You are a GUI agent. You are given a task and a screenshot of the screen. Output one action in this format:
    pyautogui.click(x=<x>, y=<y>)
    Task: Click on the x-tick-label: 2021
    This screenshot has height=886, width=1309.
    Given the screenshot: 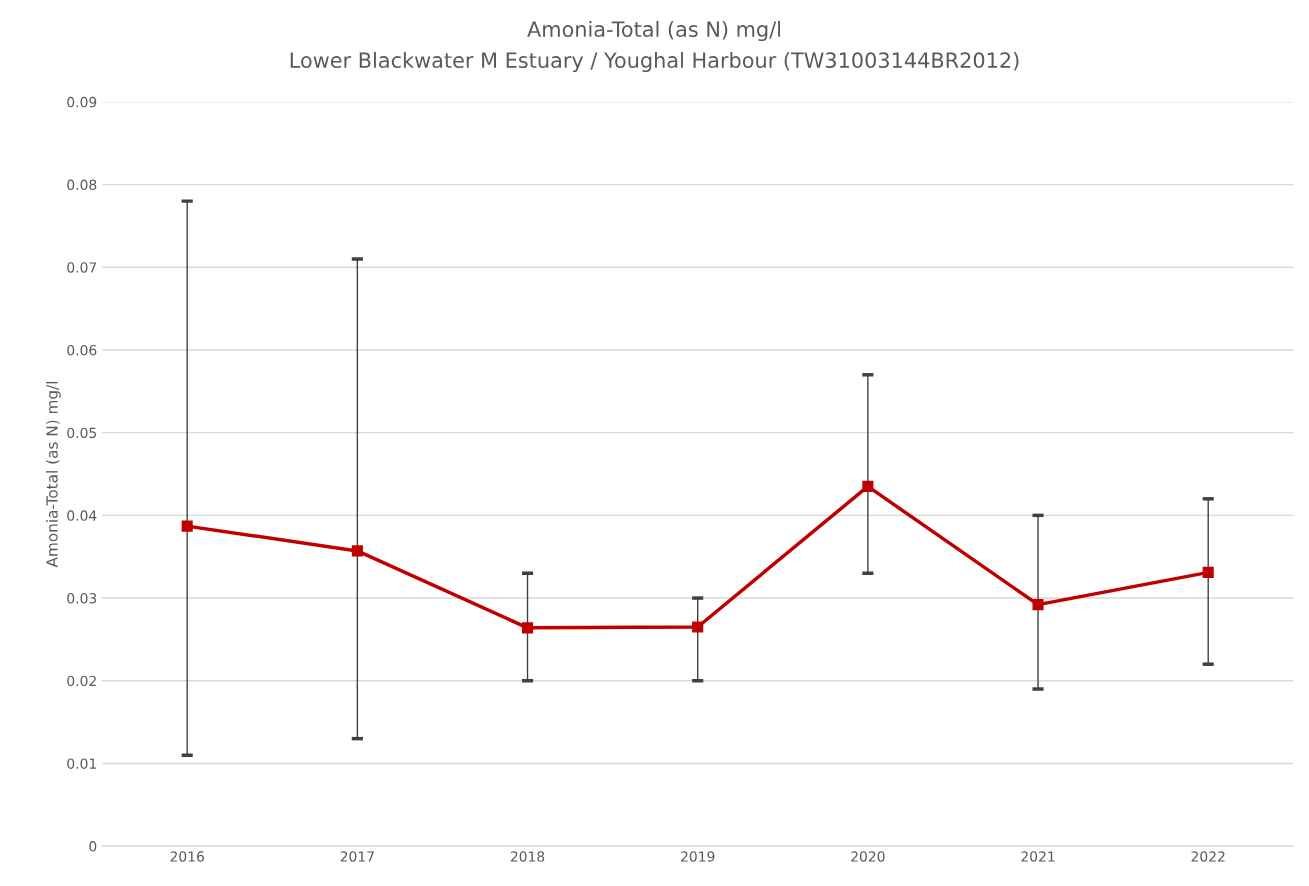 What is the action you would take?
    pyautogui.click(x=1038, y=856)
    